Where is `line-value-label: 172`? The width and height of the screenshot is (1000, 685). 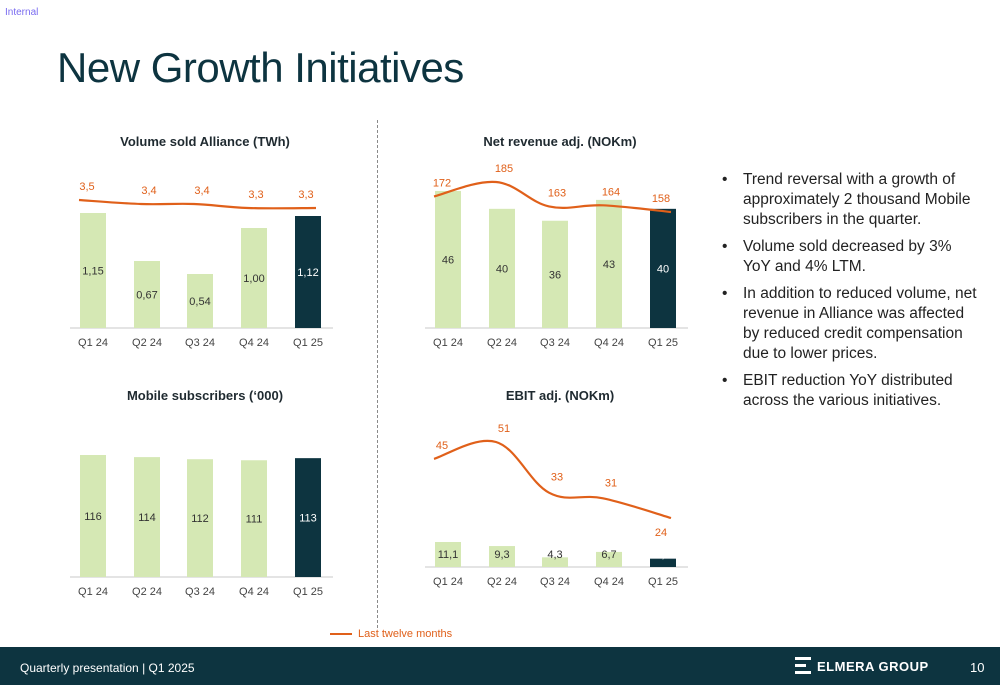 line-value-label: 172 is located at coordinates (442, 183).